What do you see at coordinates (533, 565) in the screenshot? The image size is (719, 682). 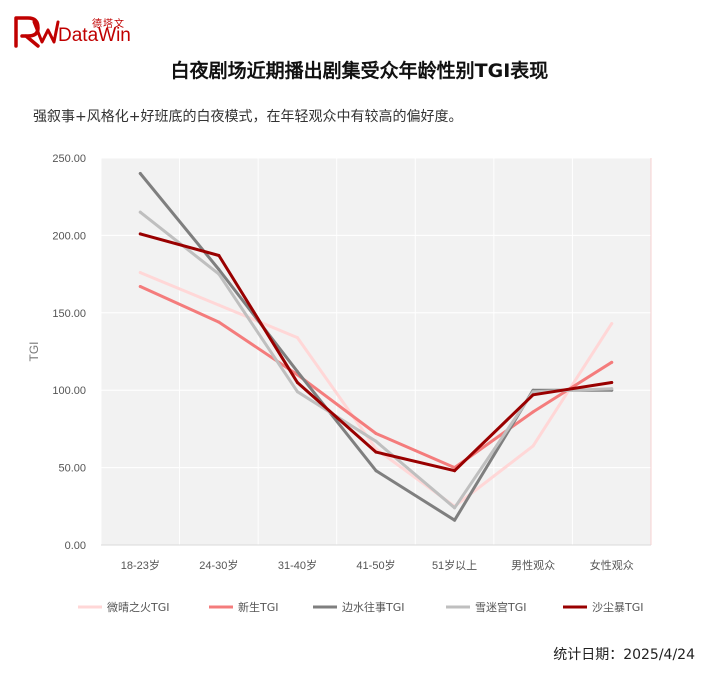 I see `x-tick-label: 男性观众` at bounding box center [533, 565].